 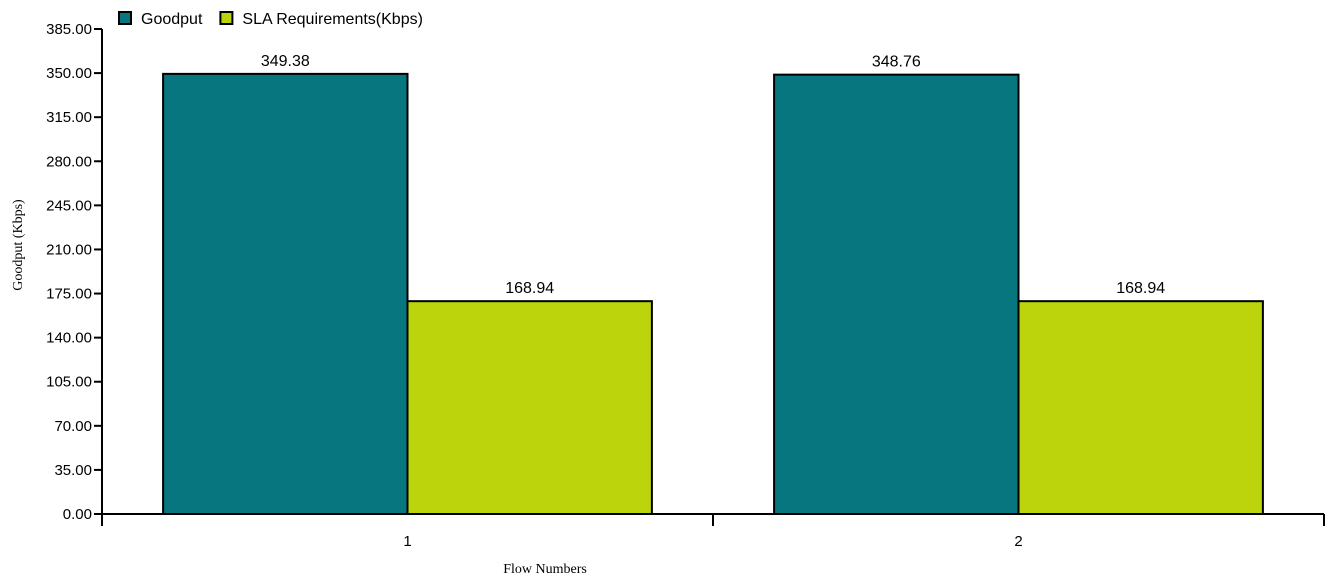 I want to click on y-tick-label: 0.00, so click(x=77, y=514).